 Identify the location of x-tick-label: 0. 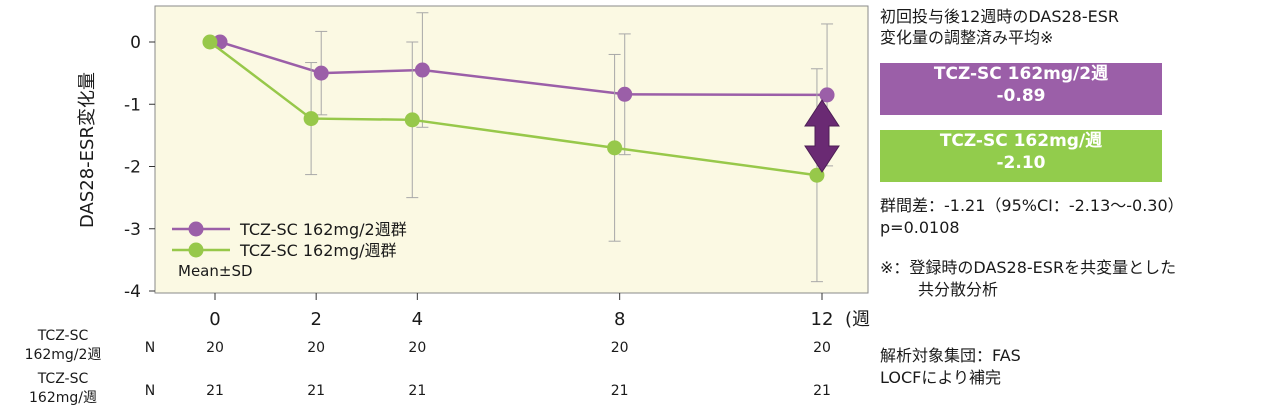
(214, 319).